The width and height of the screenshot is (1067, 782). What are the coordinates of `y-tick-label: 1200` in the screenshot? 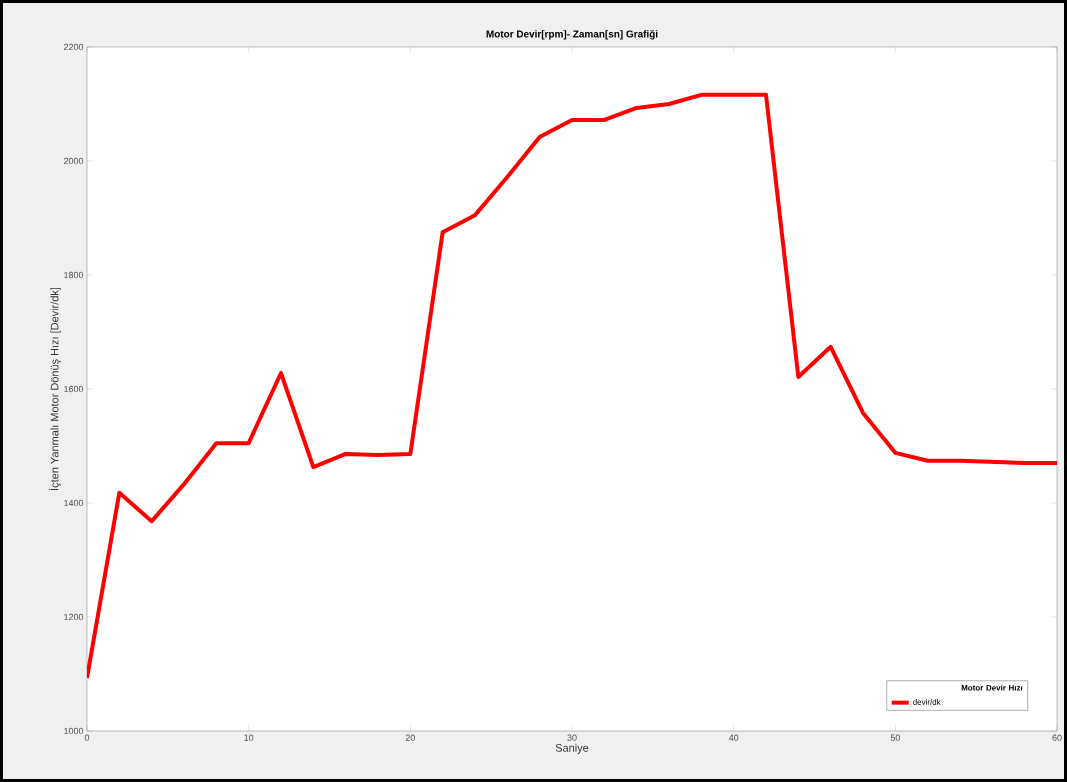 It's located at (74, 617).